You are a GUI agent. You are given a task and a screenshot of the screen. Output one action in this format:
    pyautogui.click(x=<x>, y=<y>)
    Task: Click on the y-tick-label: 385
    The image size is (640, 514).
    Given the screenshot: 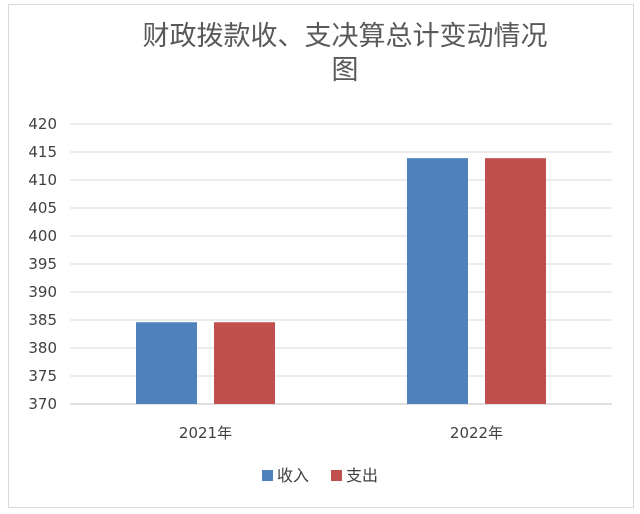 What is the action you would take?
    pyautogui.click(x=42, y=320)
    